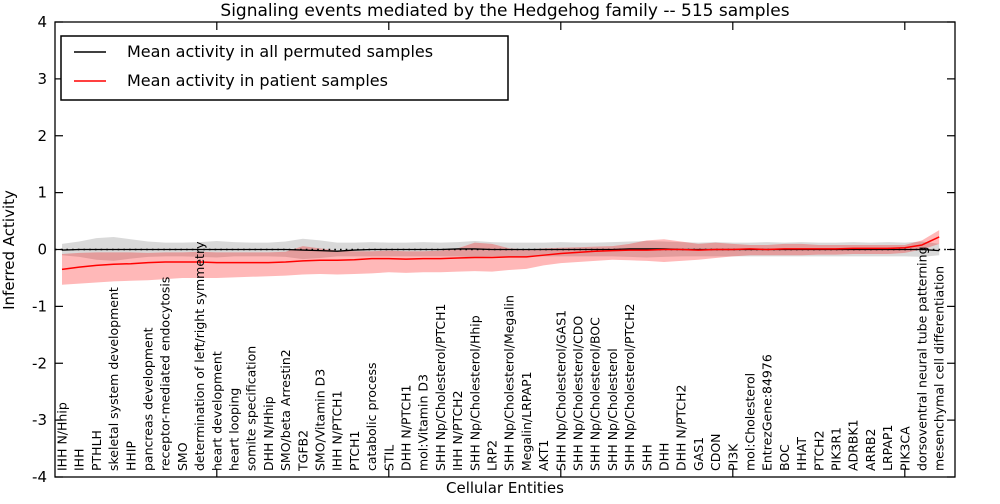  What do you see at coordinates (939, 368) in the screenshot?
I see `category-label: mesenchymal cell differentiation` at bounding box center [939, 368].